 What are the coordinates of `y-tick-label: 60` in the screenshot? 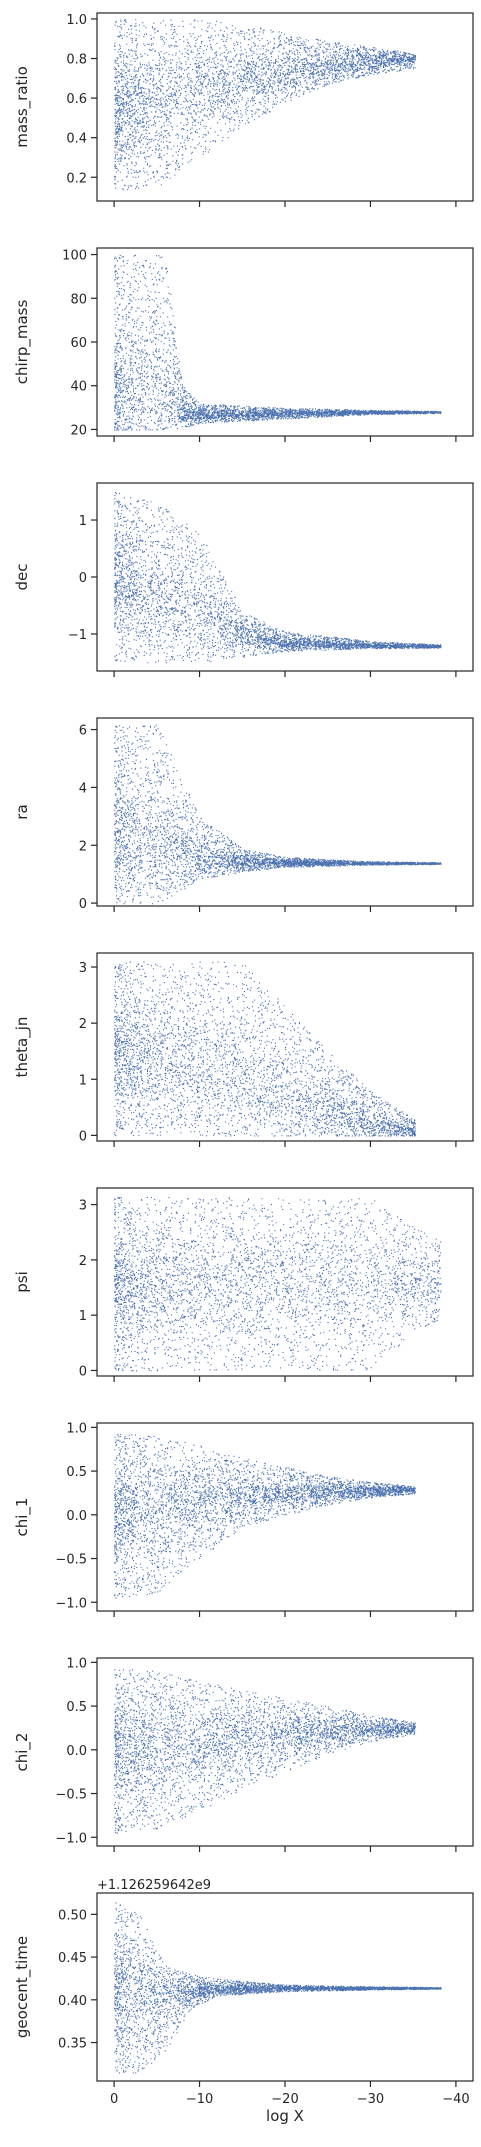 It's located at (78, 343).